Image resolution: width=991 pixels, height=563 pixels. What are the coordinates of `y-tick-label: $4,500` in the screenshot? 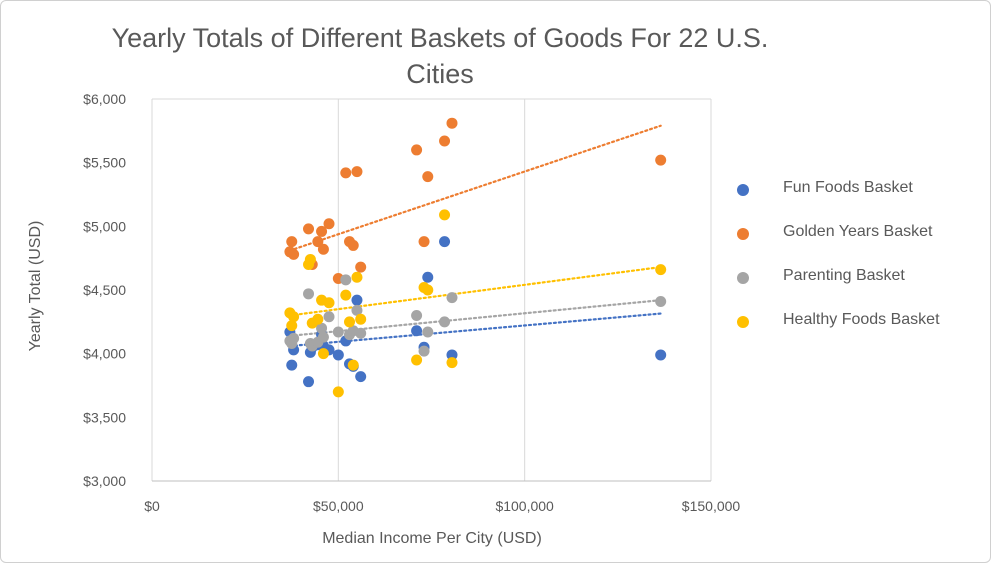 It's located at (104, 290).